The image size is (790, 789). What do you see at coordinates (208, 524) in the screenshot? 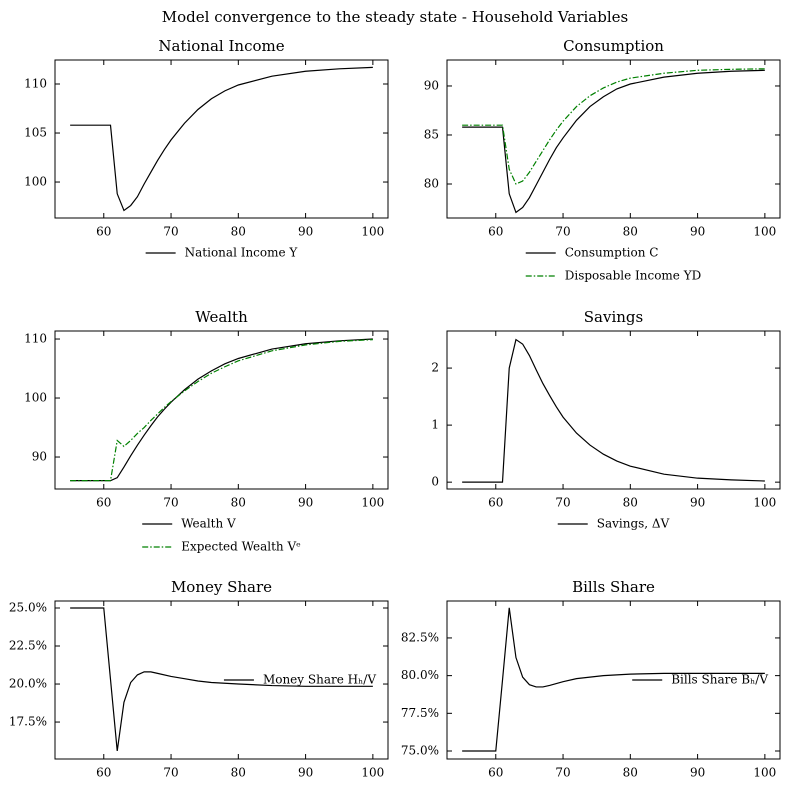
I see `legend-label: Wealth V` at bounding box center [208, 524].